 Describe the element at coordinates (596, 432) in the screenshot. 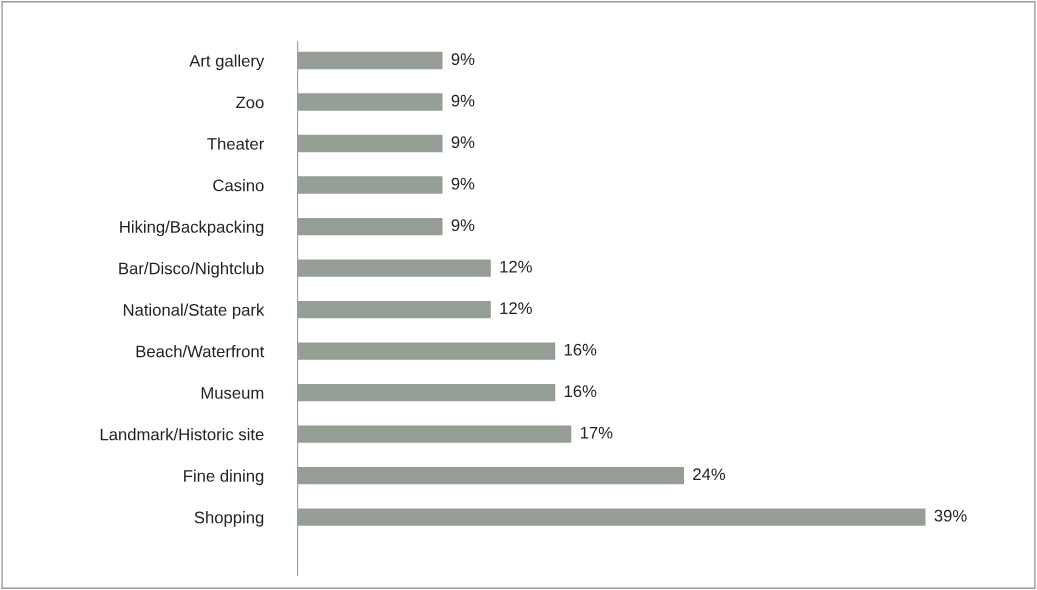

I see `data-label: 17%` at that location.